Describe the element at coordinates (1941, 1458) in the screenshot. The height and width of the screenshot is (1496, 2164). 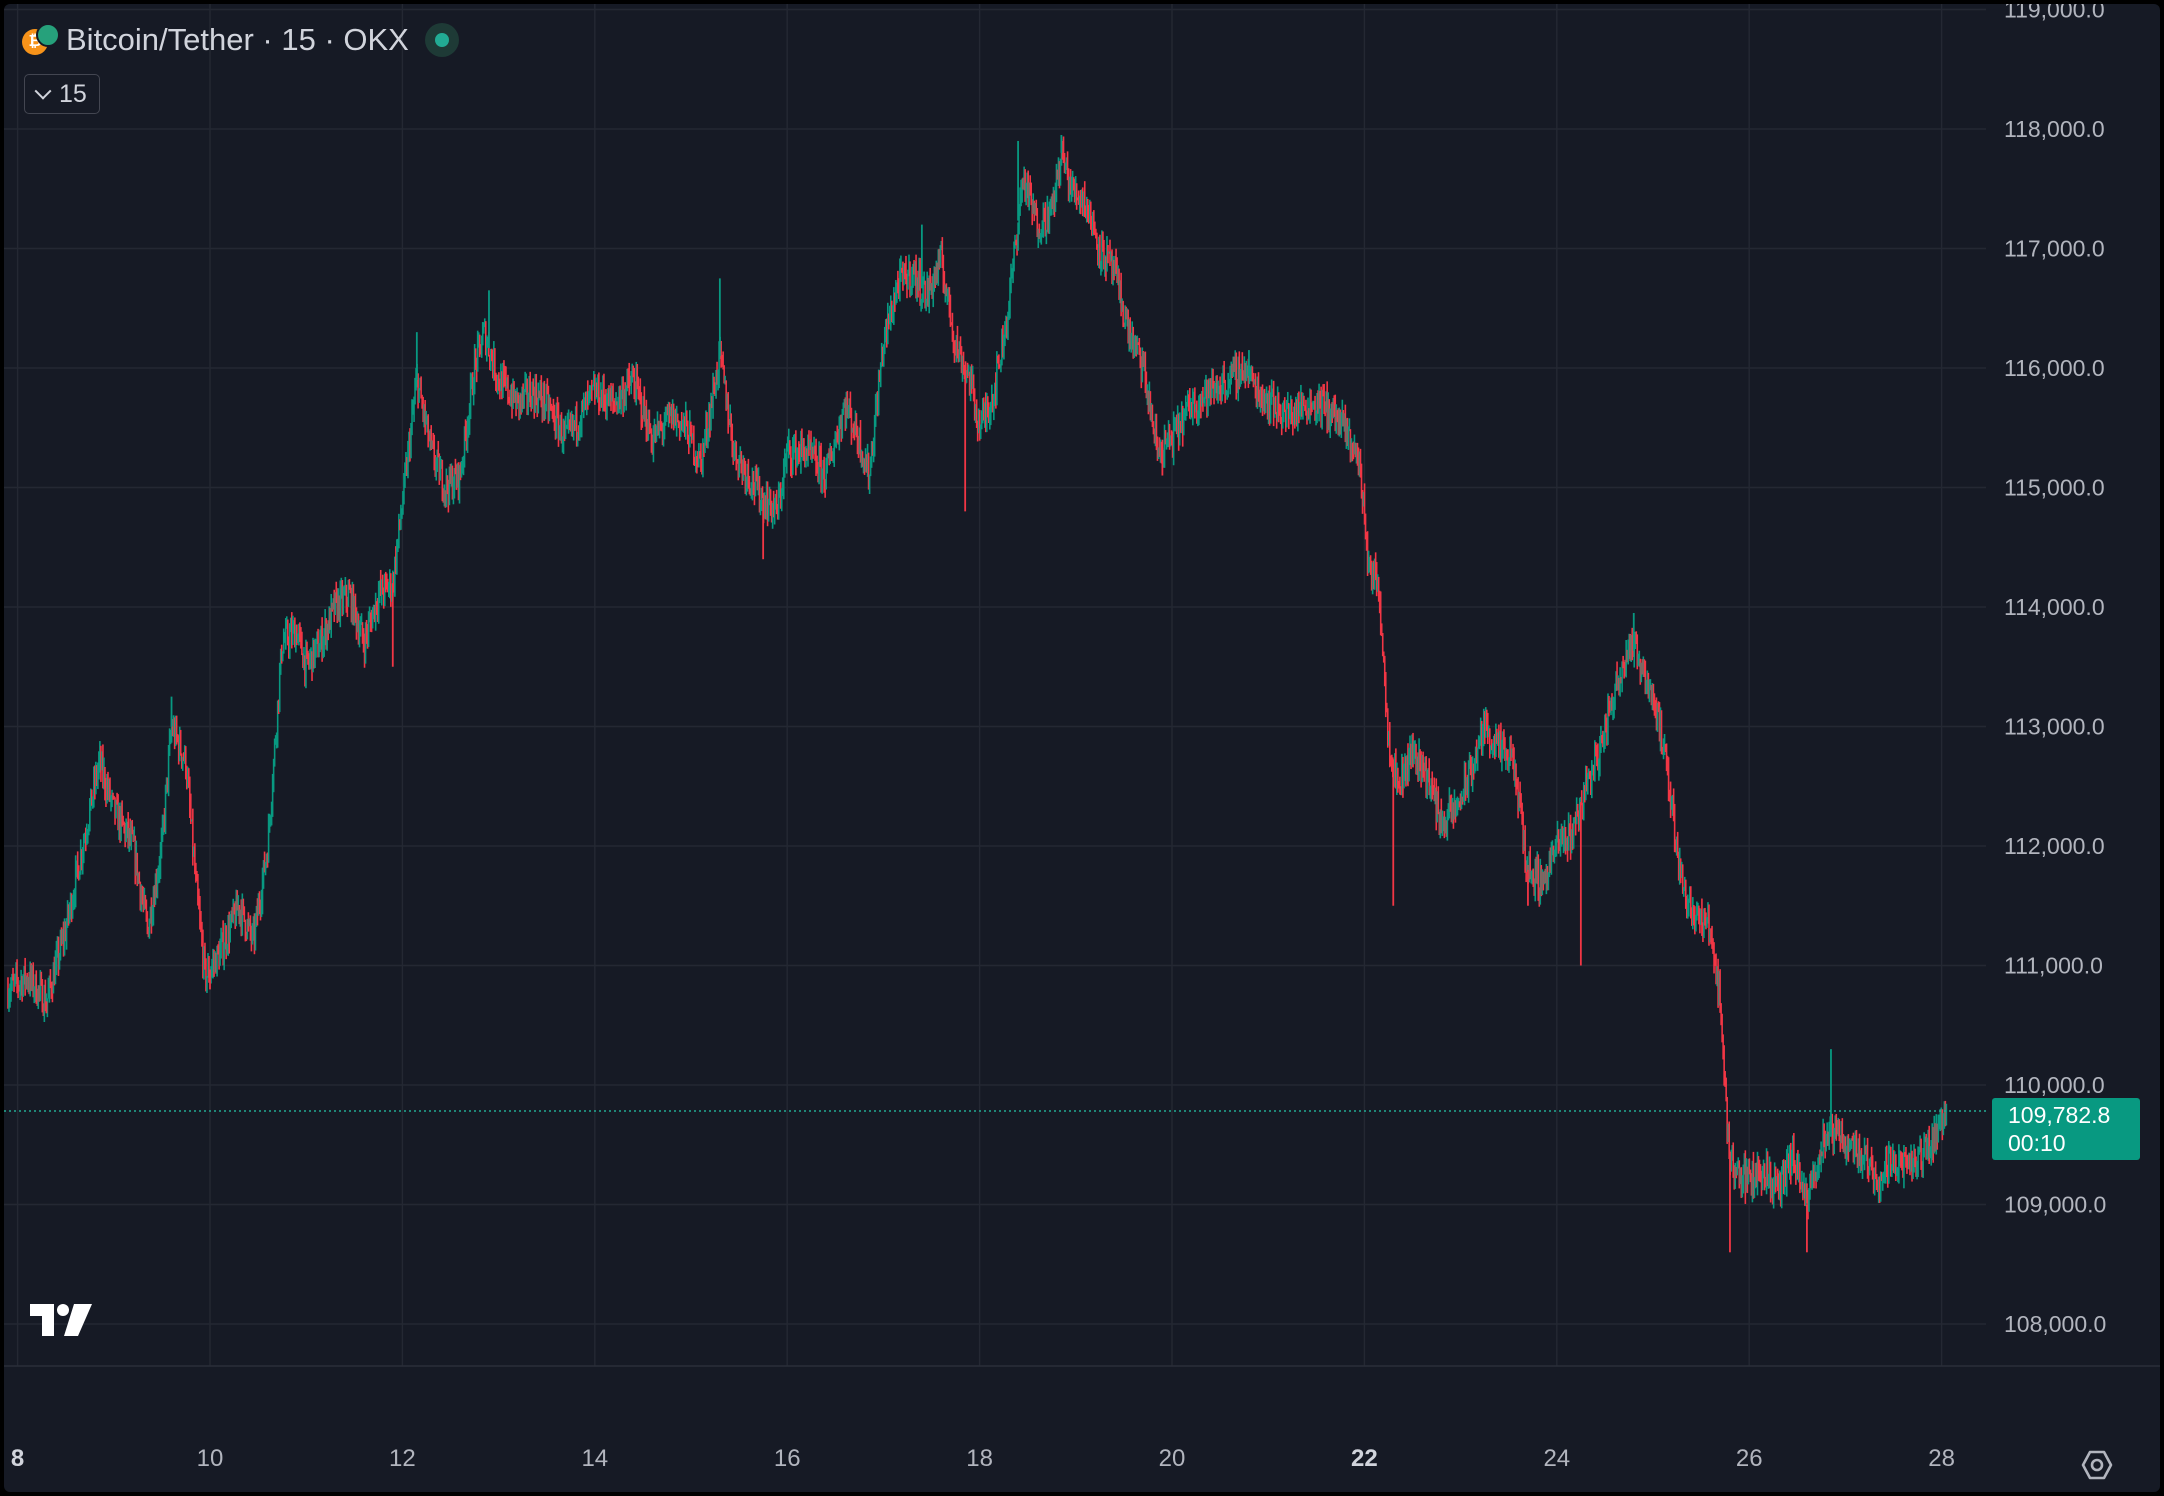
I see `x-tick-label: 28` at that location.